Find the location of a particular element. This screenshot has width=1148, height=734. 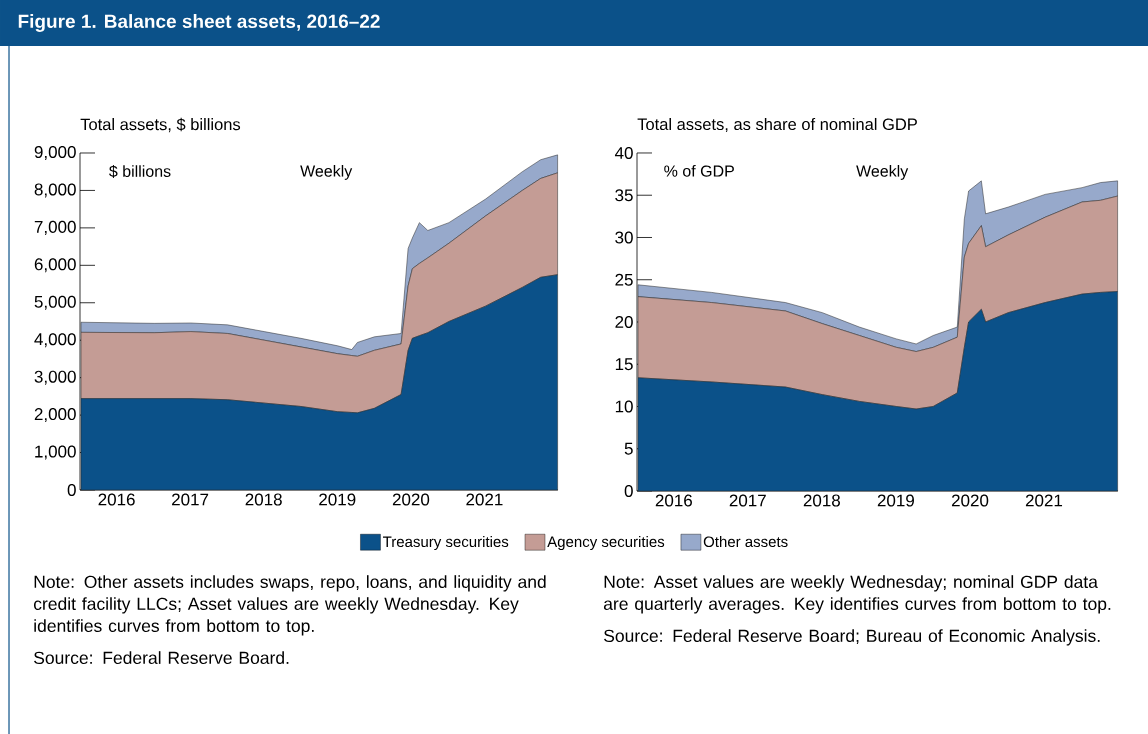

source-note: Source: Federal Reserve Board; Bureau of Economic Analysis. is located at coordinates (852, 637).